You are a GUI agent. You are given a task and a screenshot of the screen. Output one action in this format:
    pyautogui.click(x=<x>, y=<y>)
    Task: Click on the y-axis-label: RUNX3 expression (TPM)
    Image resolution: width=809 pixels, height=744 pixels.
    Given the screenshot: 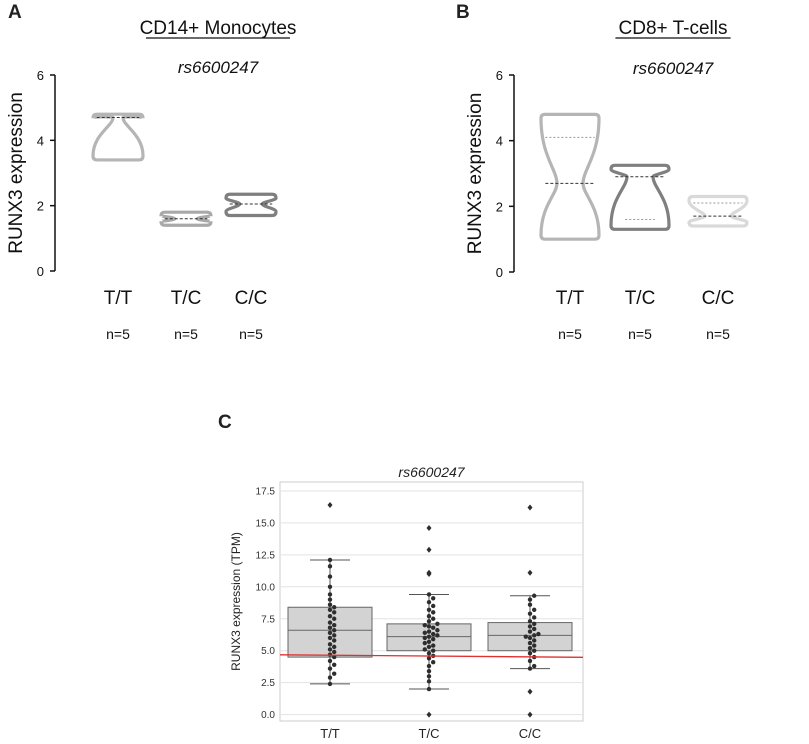 What is the action you would take?
    pyautogui.click(x=236, y=601)
    